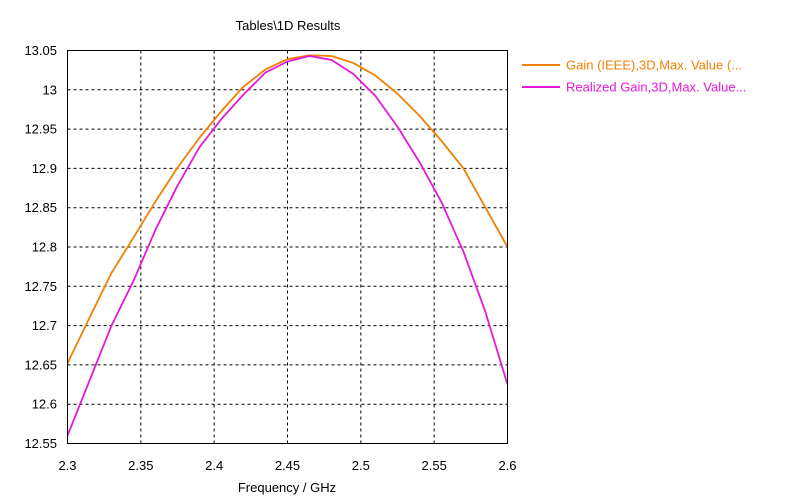 Image resolution: width=800 pixels, height=500 pixels. Describe the element at coordinates (40, 50) in the screenshot. I see `y-tick-label: 13.05` at that location.